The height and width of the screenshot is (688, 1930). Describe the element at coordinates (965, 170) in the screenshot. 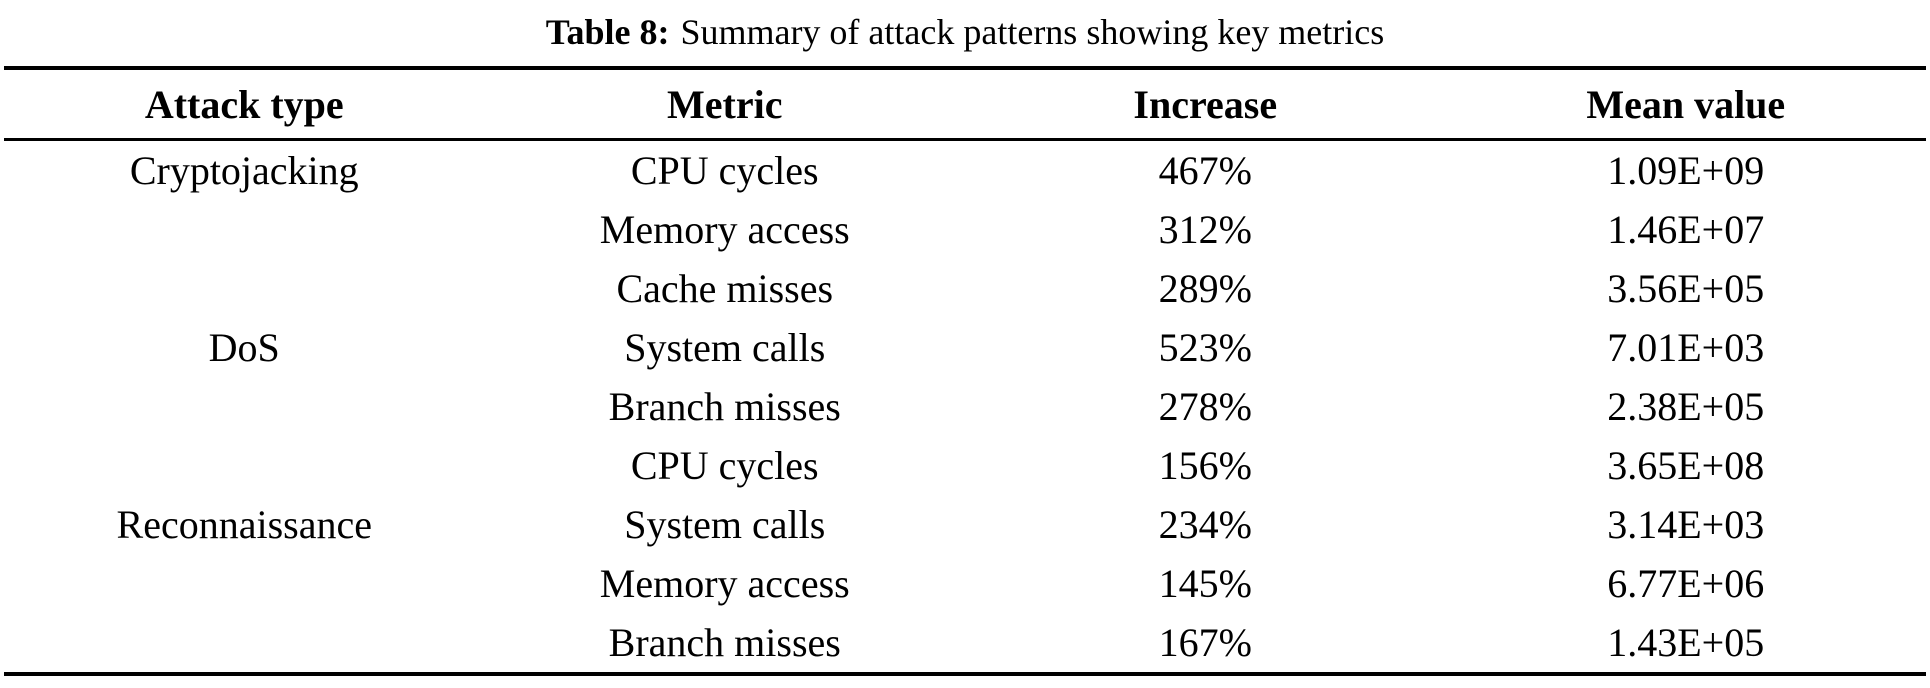

I see `table-row: Cryptojacking CPU cycles 467% 1.09E+09` at that location.